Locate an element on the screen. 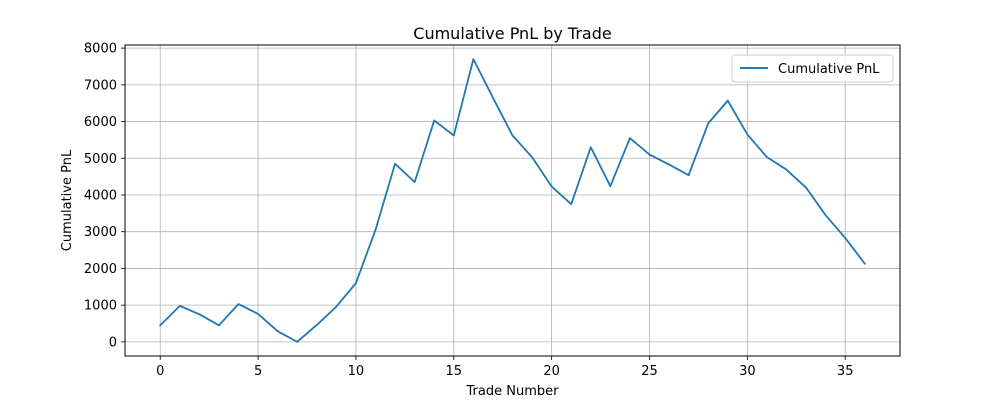 The height and width of the screenshot is (400, 1000). x-tick-label: 5 is located at coordinates (258, 371).